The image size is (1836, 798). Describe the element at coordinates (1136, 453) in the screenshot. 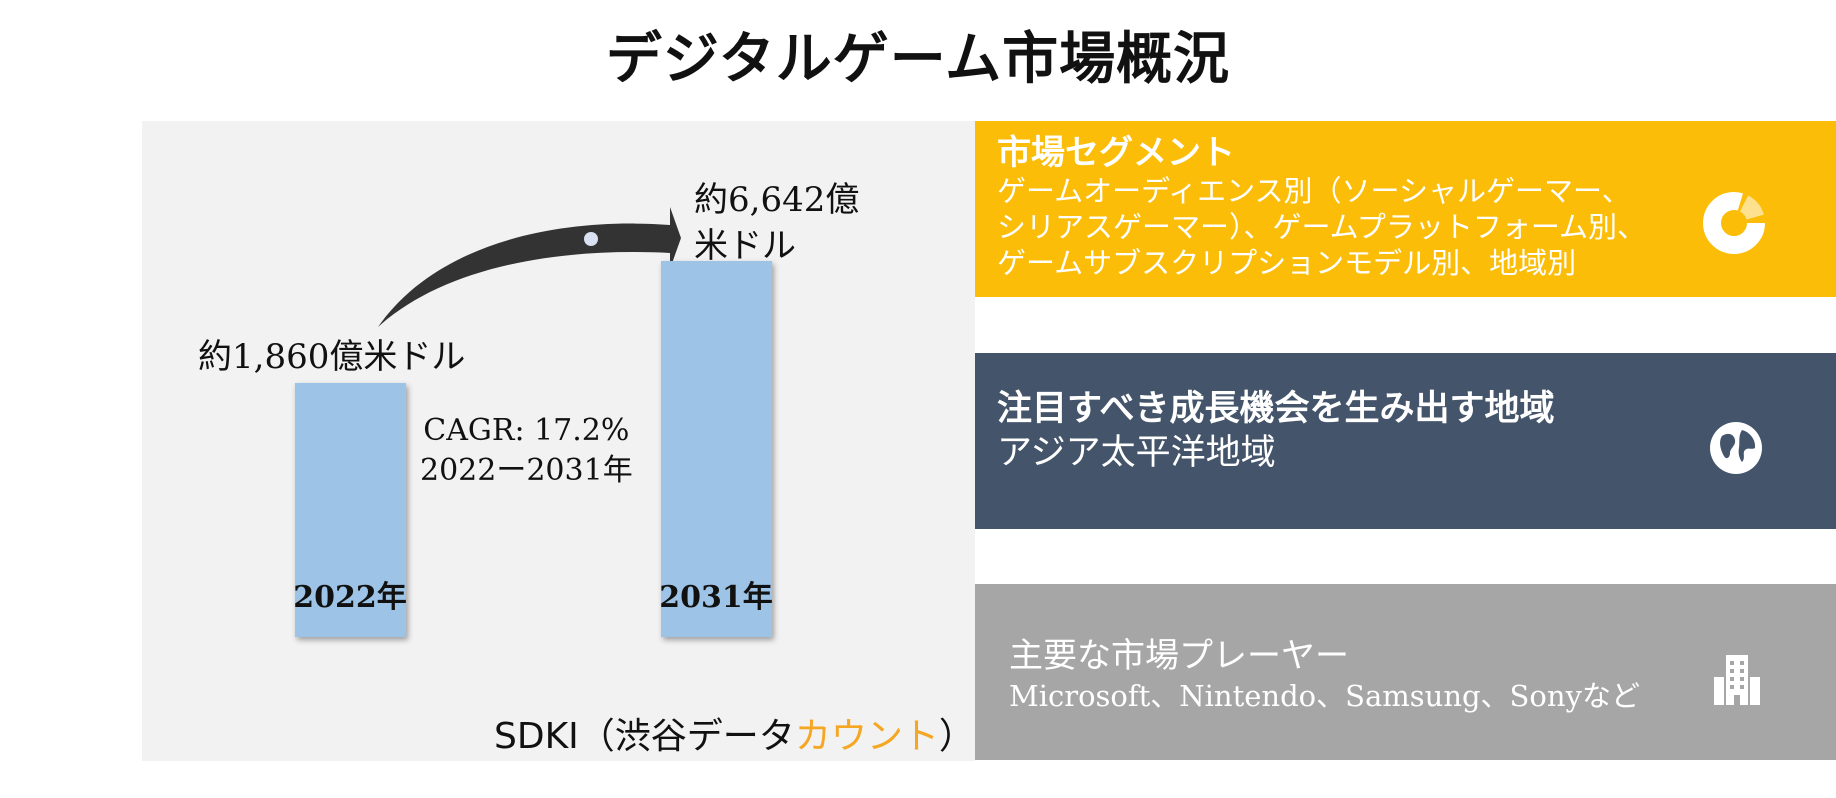

I see `region-line-1: アジア太平洋地域` at that location.